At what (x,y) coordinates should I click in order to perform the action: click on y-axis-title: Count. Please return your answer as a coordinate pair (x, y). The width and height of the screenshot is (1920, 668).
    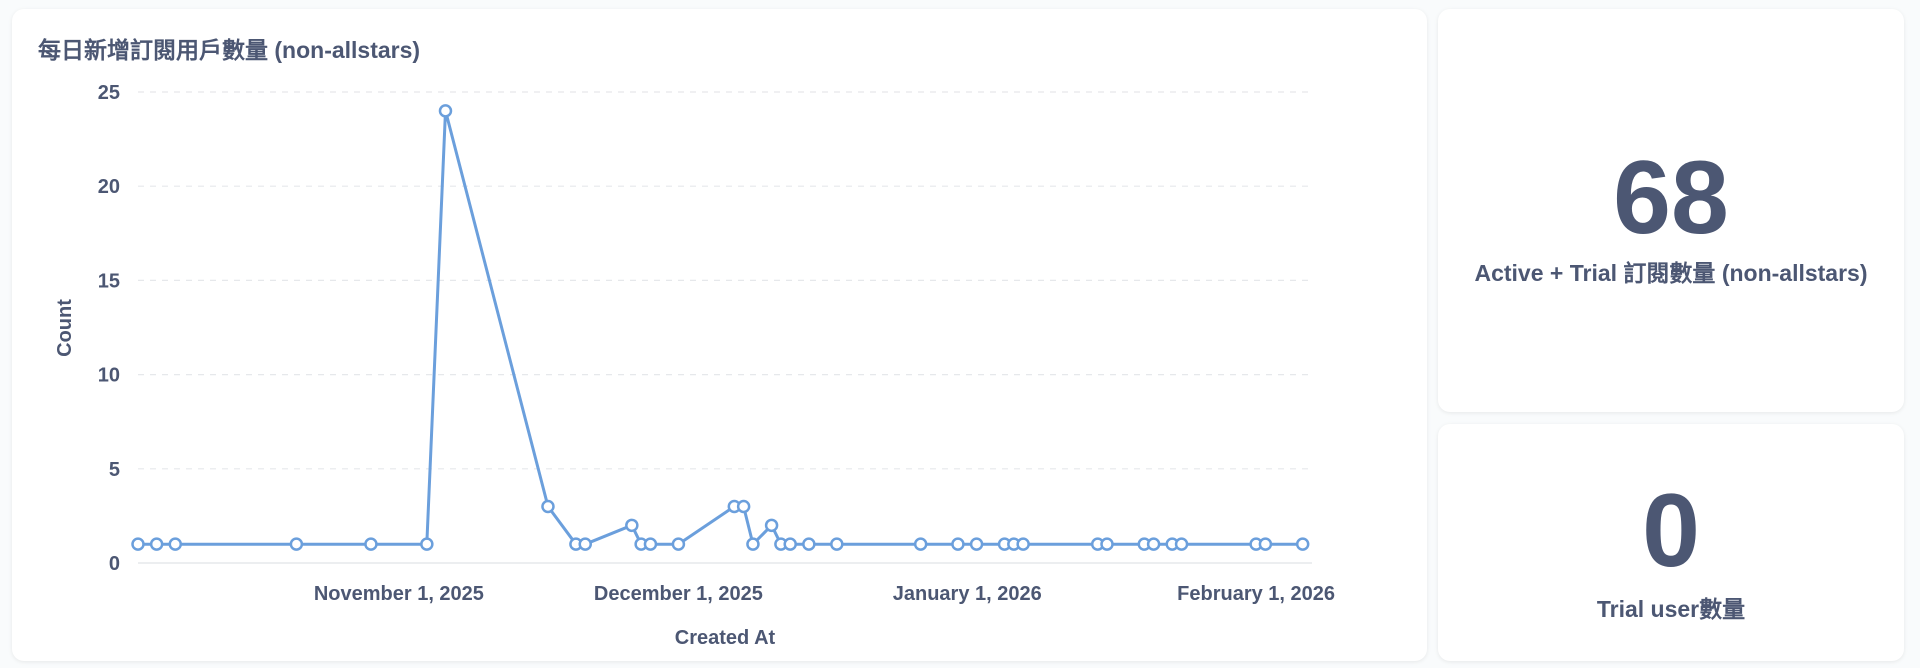
    Looking at the image, I should click on (65, 328).